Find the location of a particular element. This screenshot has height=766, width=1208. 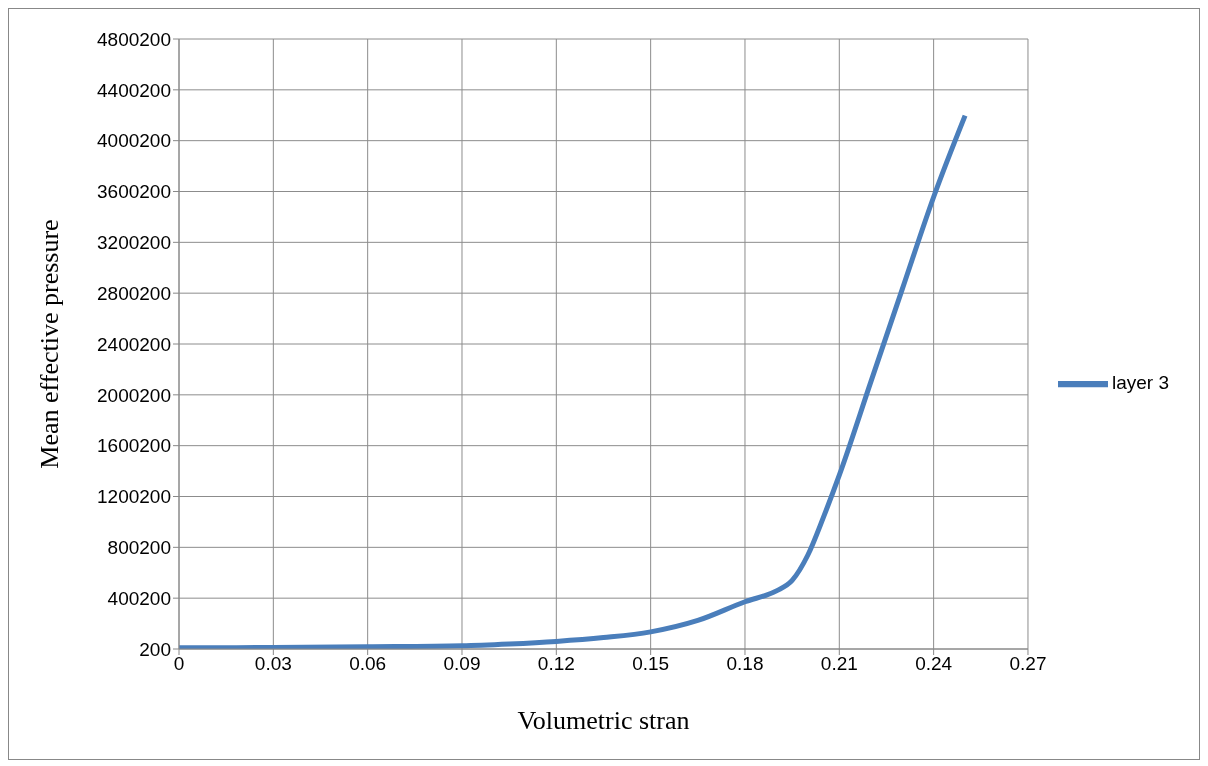

y-tick-label: 200 is located at coordinates (155, 649).